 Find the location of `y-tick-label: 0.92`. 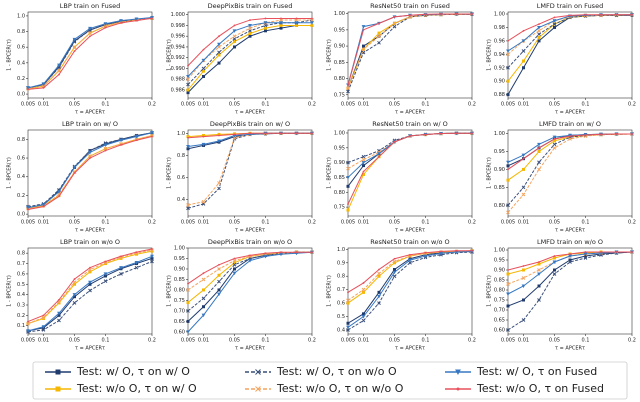

y-tick-label: 0.92 is located at coordinates (499, 68).